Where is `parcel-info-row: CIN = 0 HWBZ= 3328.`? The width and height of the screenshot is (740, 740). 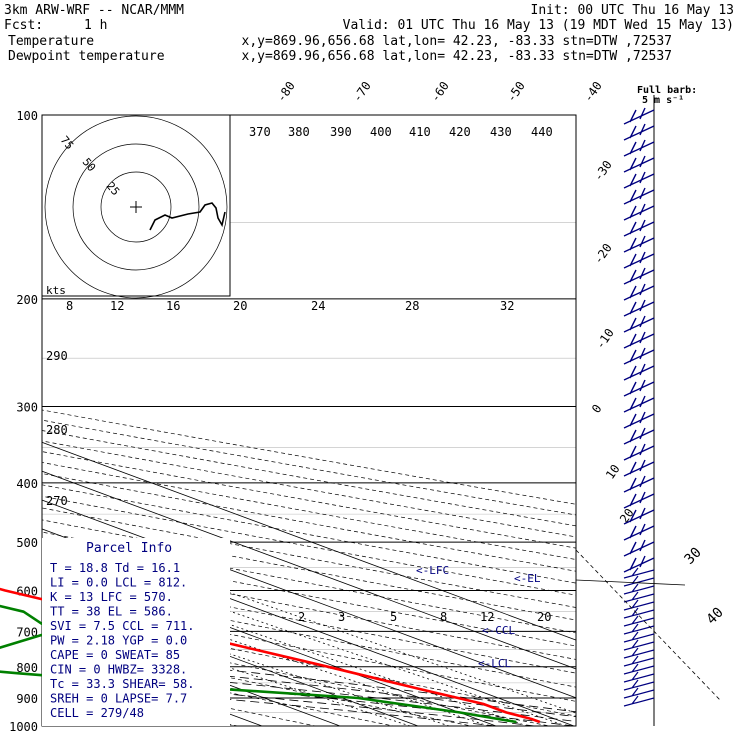 parcel-info-row: CIN = 0 HWBZ= 3328. is located at coordinates (118, 670).